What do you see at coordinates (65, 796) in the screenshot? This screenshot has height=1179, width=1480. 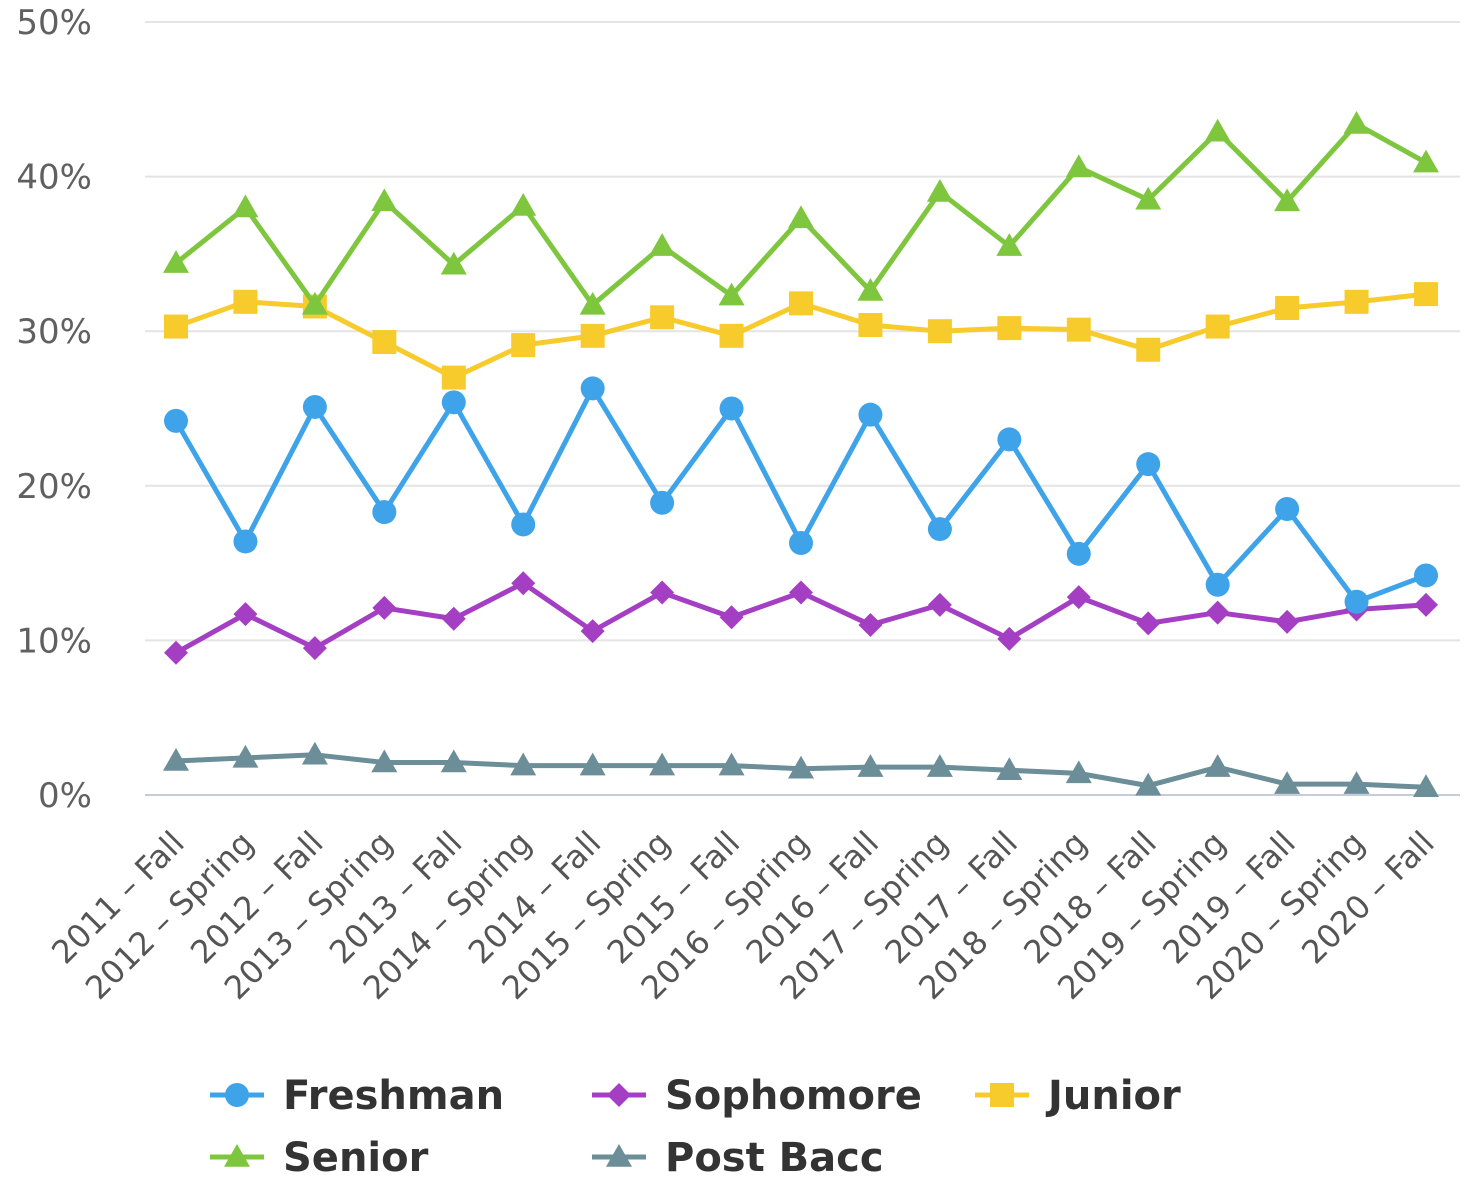 I see `y-tick-label: 0%` at bounding box center [65, 796].